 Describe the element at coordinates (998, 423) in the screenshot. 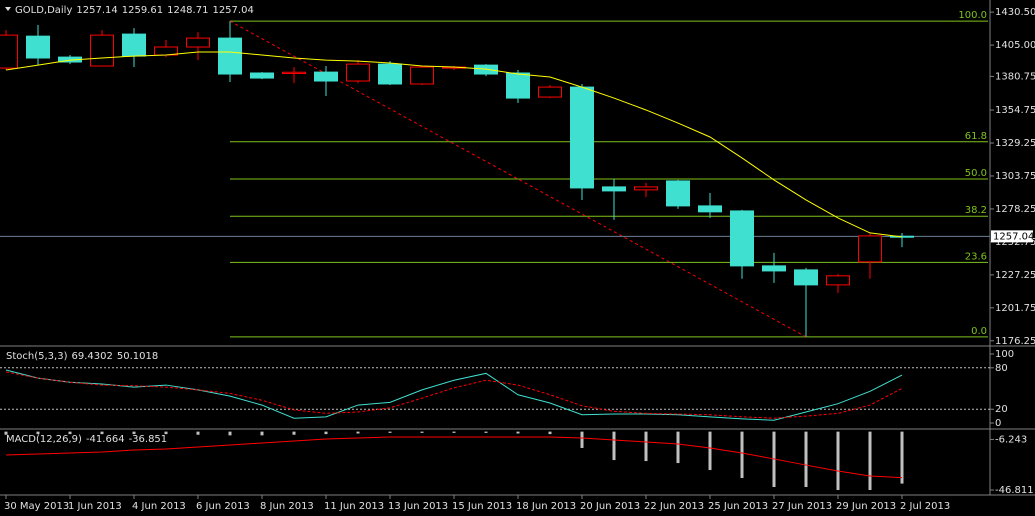

I see `y-tick-label: 0` at that location.